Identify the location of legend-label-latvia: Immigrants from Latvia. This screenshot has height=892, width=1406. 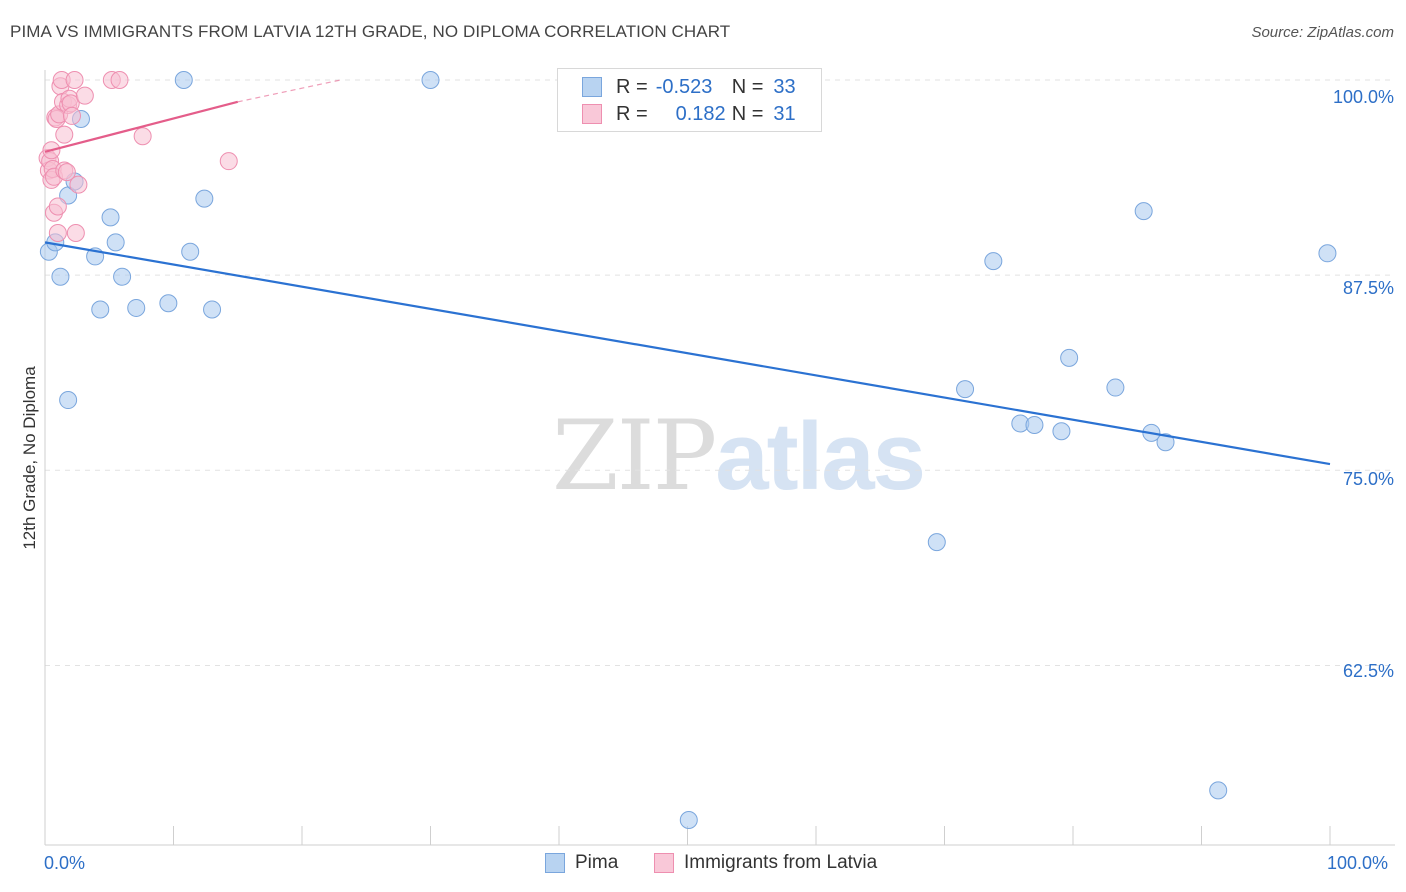
(781, 862).